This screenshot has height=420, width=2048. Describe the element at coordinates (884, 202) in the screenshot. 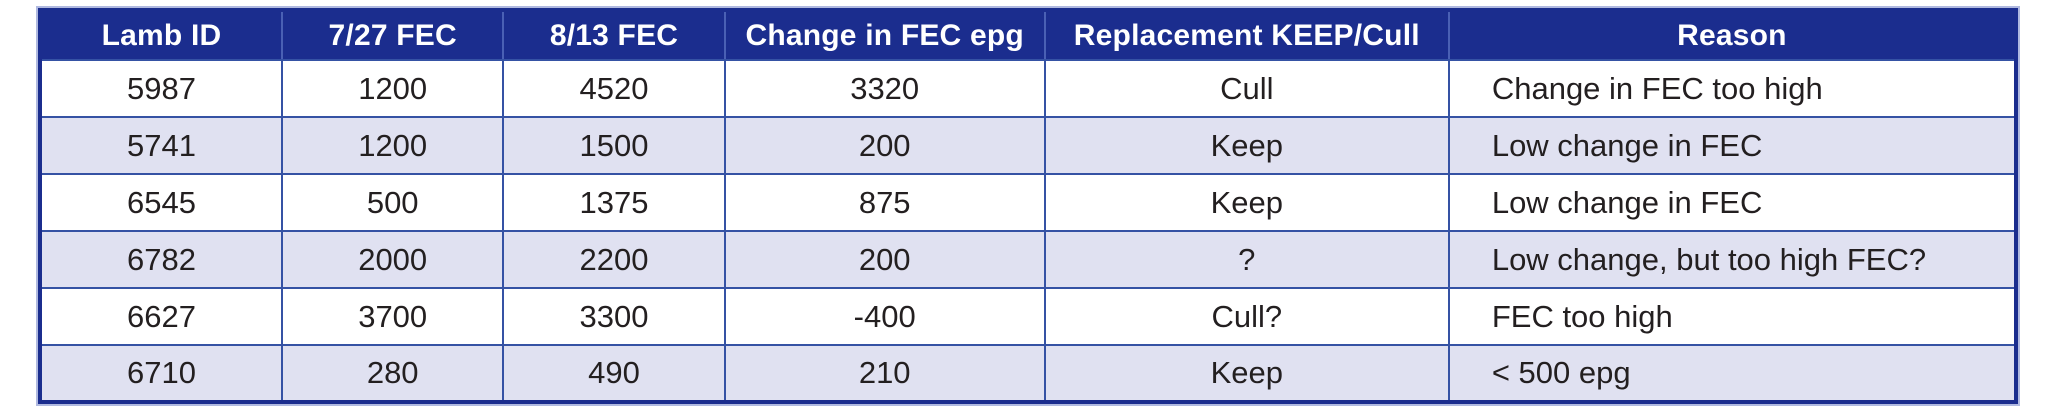

I see `cell-change-fec: 875` at that location.